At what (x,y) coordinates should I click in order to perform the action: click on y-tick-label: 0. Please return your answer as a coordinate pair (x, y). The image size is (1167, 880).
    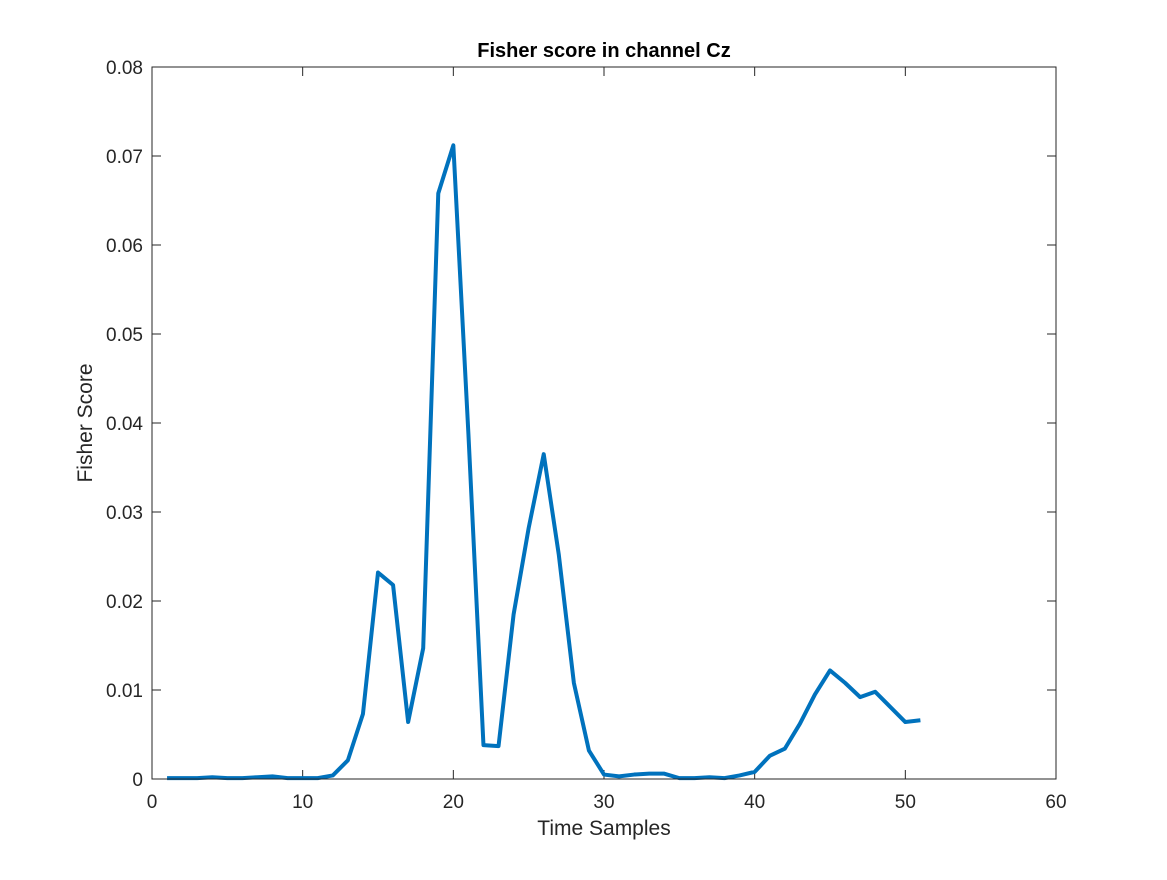
    Looking at the image, I should click on (137, 780).